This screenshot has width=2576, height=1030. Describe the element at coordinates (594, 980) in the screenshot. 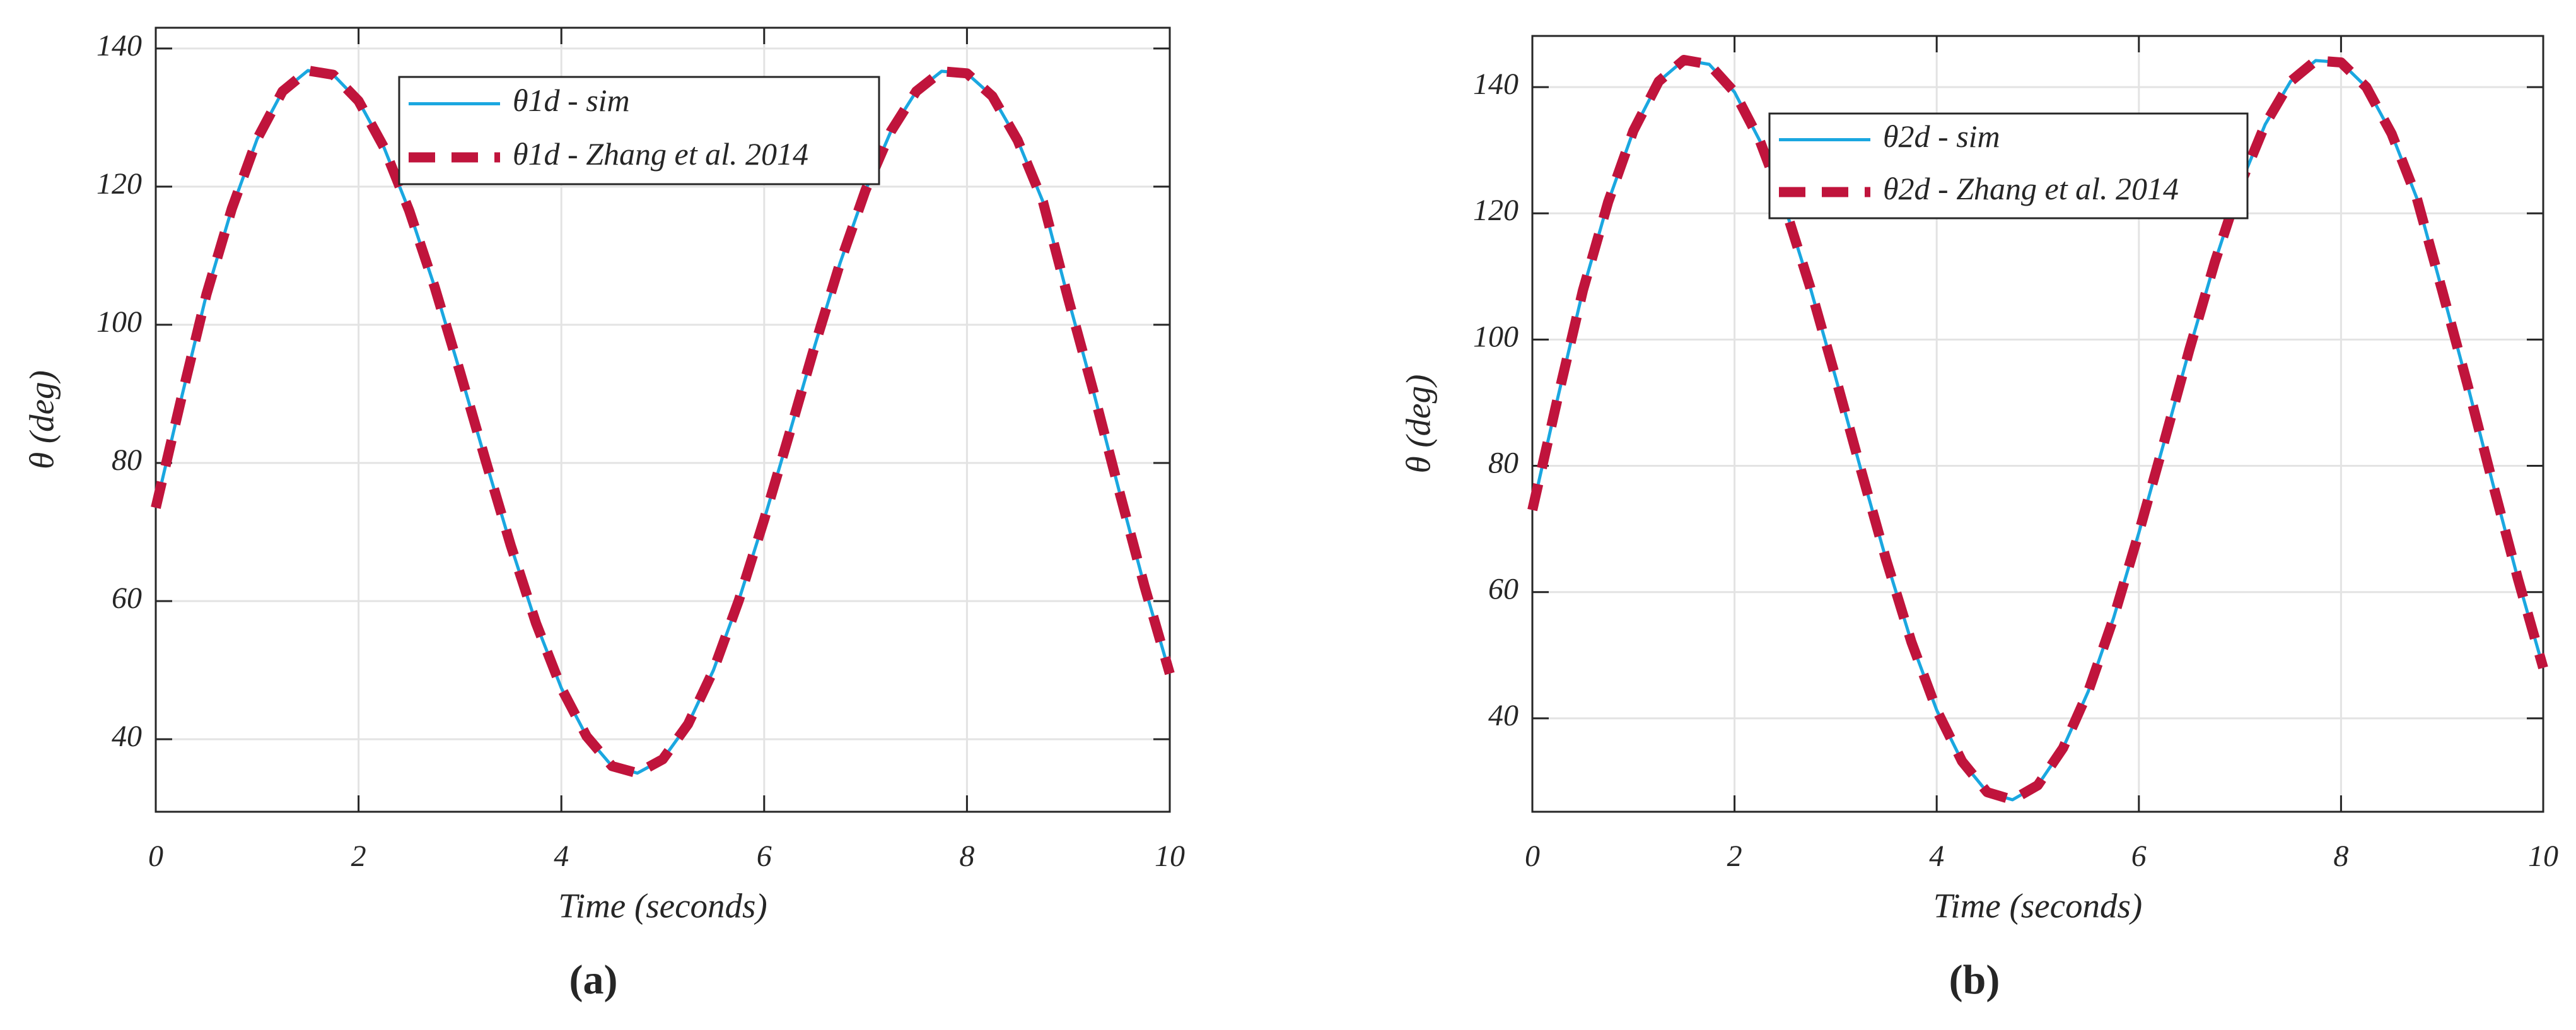

I see `panel-label: (a)` at that location.